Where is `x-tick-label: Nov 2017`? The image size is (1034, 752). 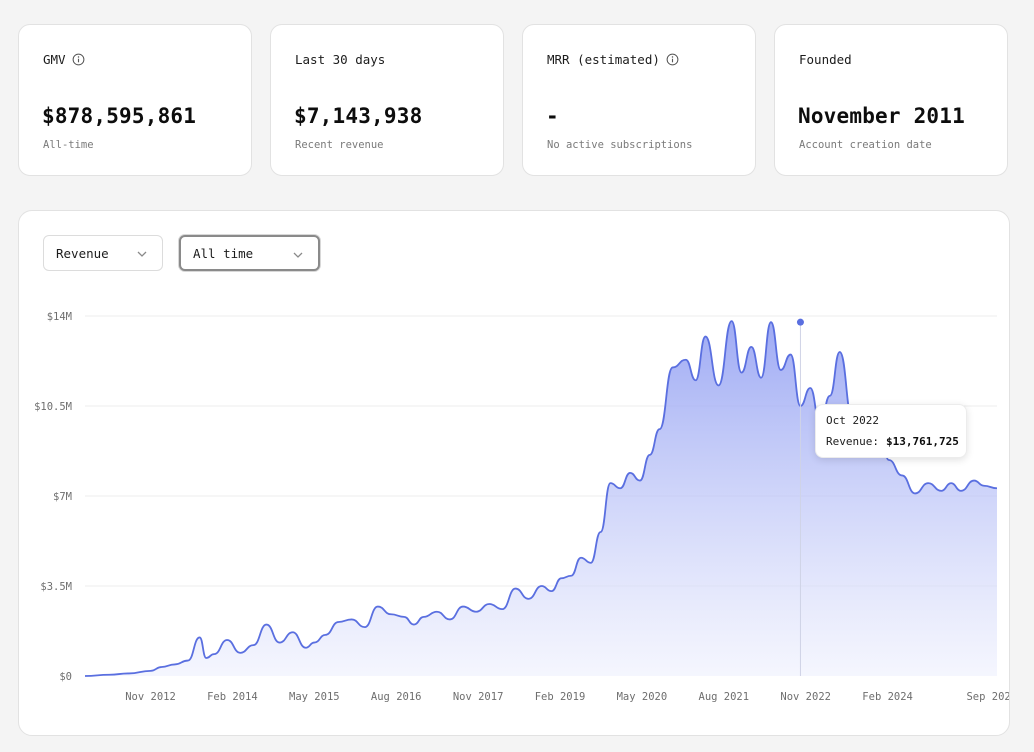
x-tick-label: Nov 2017 is located at coordinates (478, 697).